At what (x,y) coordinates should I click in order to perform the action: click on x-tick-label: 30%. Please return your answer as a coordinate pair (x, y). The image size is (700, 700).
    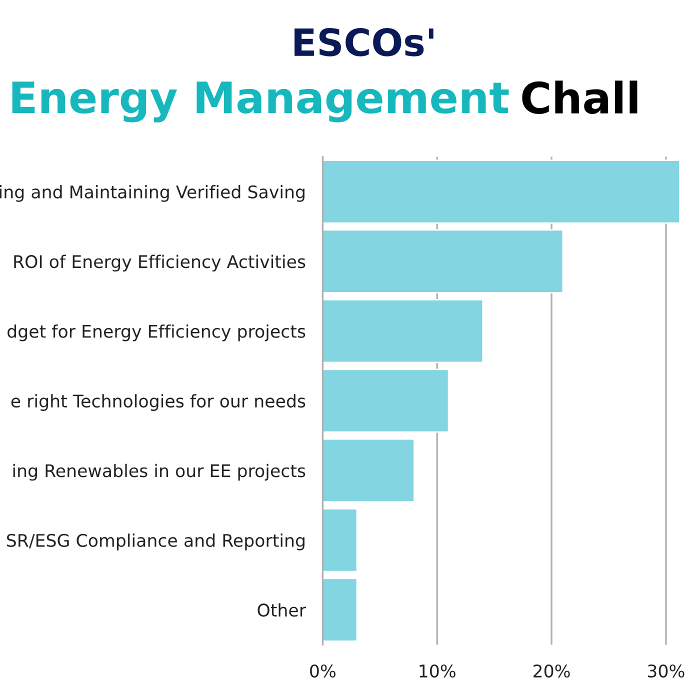
    Looking at the image, I should click on (666, 671).